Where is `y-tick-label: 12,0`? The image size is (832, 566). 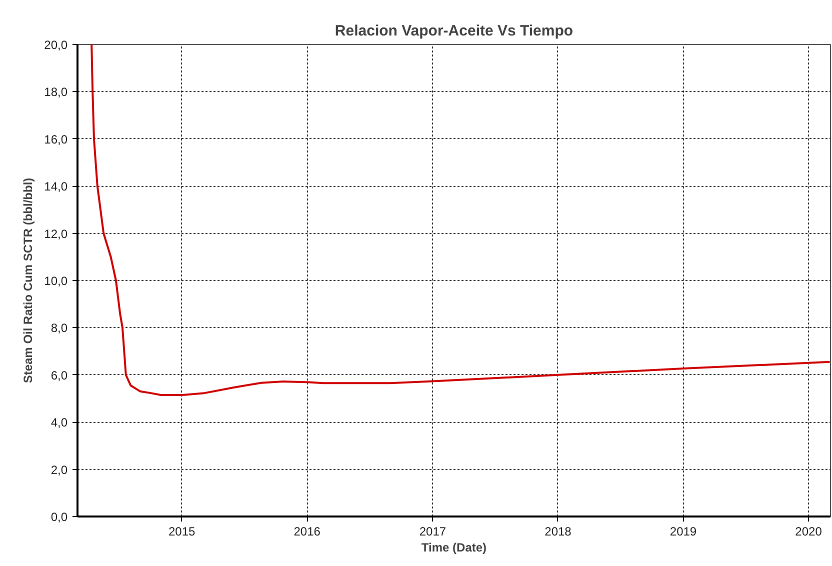
y-tick-label: 12,0 is located at coordinates (56, 233).